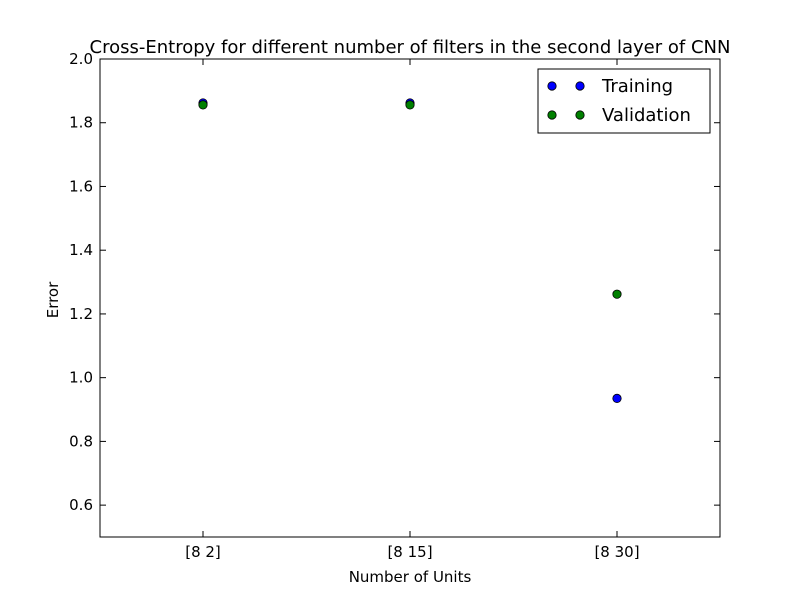  What do you see at coordinates (410, 577) in the screenshot?
I see `x-axis-label: Number of Units` at bounding box center [410, 577].